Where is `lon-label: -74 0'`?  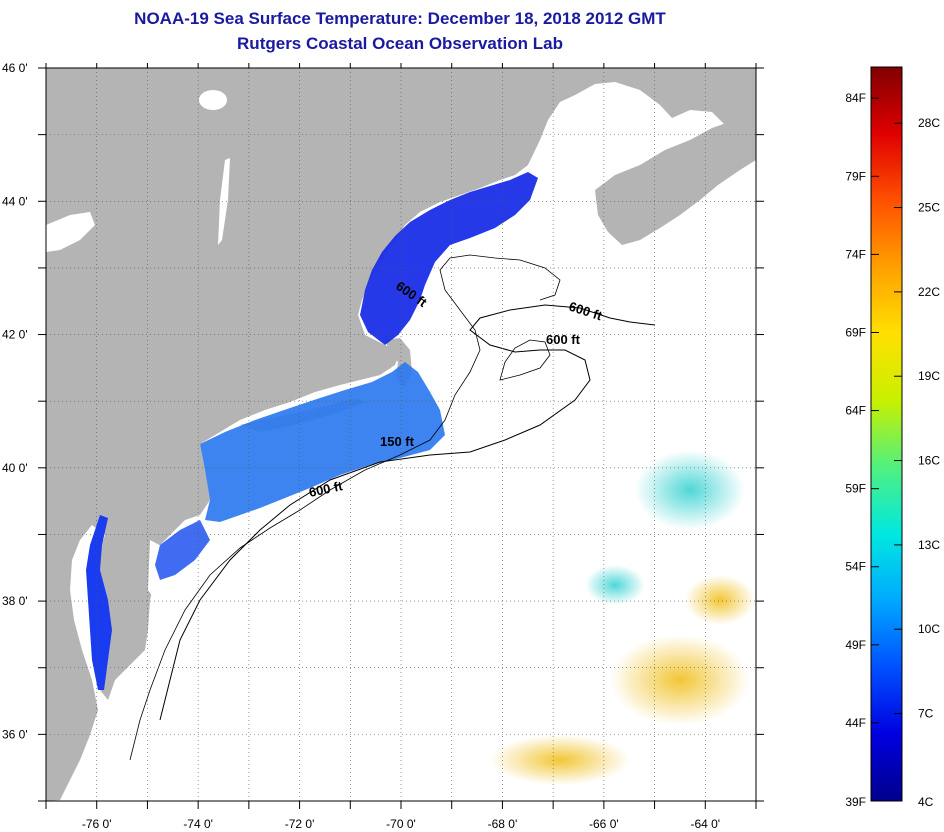 lon-label: -74 0' is located at coordinates (198, 824).